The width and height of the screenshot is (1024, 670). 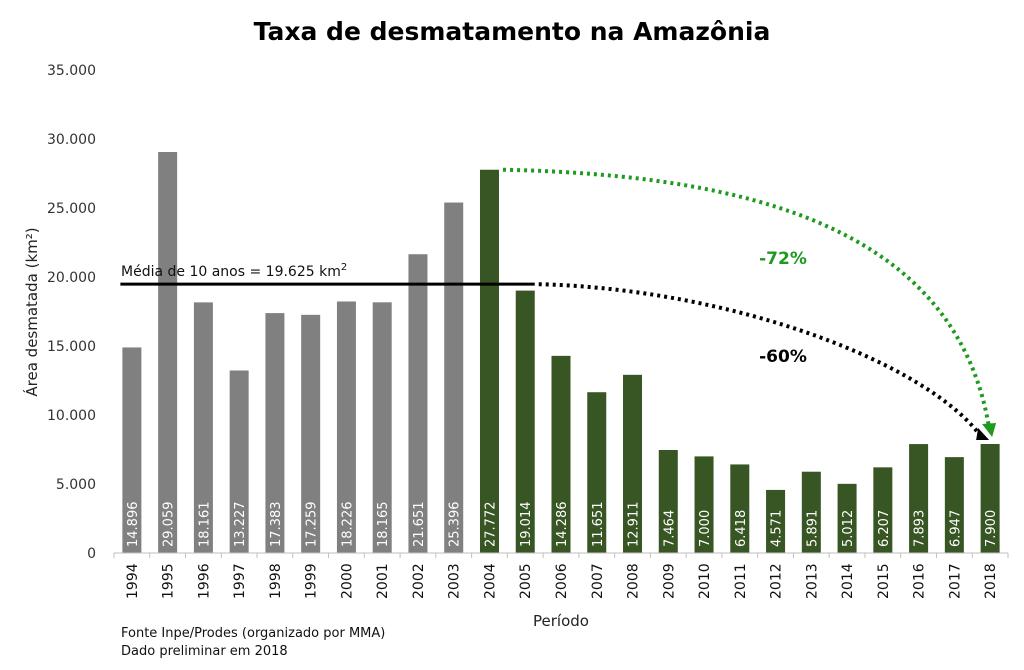 What do you see at coordinates (668, 501) in the screenshot?
I see `bar-2009` at bounding box center [668, 501].